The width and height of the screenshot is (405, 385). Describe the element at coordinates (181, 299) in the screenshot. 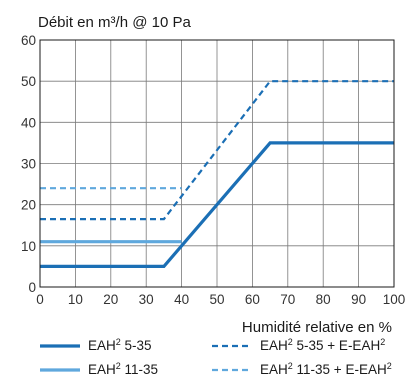

I see `x-tick-label: 40` at that location.